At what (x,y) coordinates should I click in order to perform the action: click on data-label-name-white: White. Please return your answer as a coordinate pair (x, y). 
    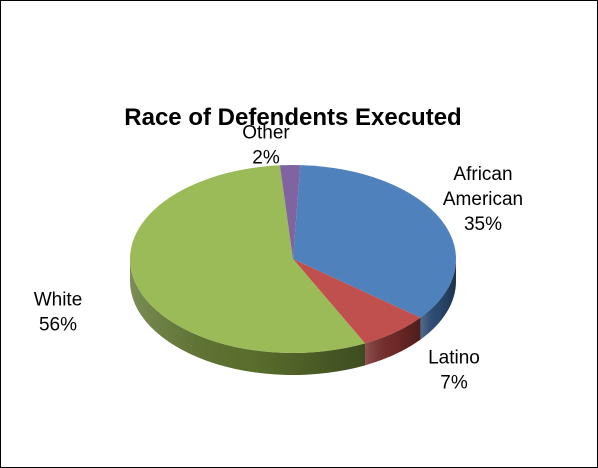
    Looking at the image, I should click on (58, 300).